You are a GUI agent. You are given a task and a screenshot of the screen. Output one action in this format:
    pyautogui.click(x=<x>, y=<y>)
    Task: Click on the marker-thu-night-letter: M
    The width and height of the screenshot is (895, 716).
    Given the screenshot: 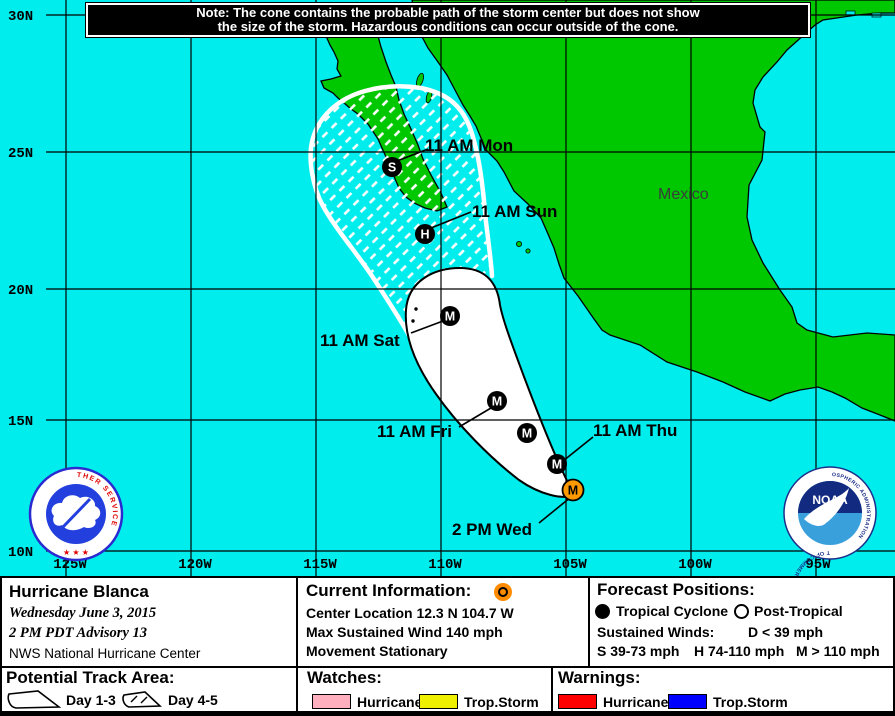 What is the action you would take?
    pyautogui.click(x=527, y=434)
    